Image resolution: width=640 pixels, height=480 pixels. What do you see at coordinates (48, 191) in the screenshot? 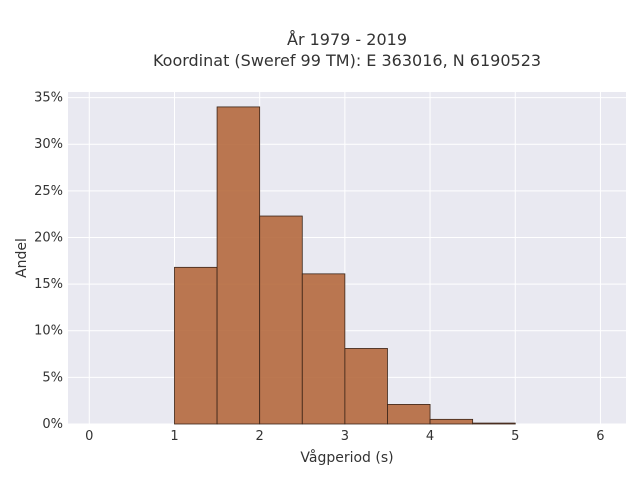
I see `y-tick-label: 25%` at bounding box center [48, 191].